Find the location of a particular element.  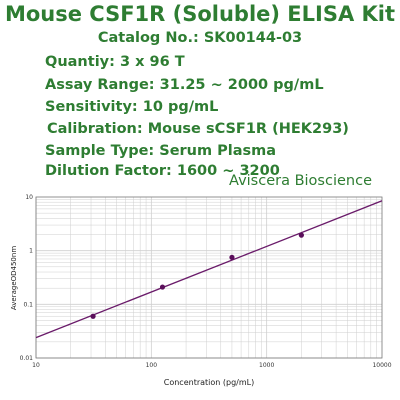

x-tick-label: 10000 is located at coordinates (381, 365).